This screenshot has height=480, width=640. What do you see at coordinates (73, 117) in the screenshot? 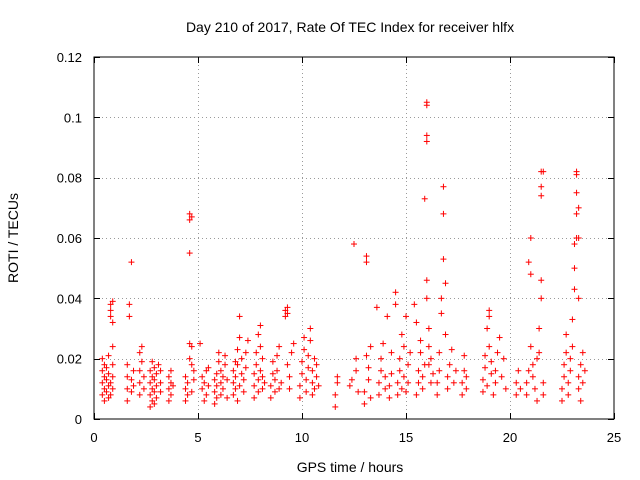
I see `y-tick-label: 0.1` at bounding box center [73, 117].